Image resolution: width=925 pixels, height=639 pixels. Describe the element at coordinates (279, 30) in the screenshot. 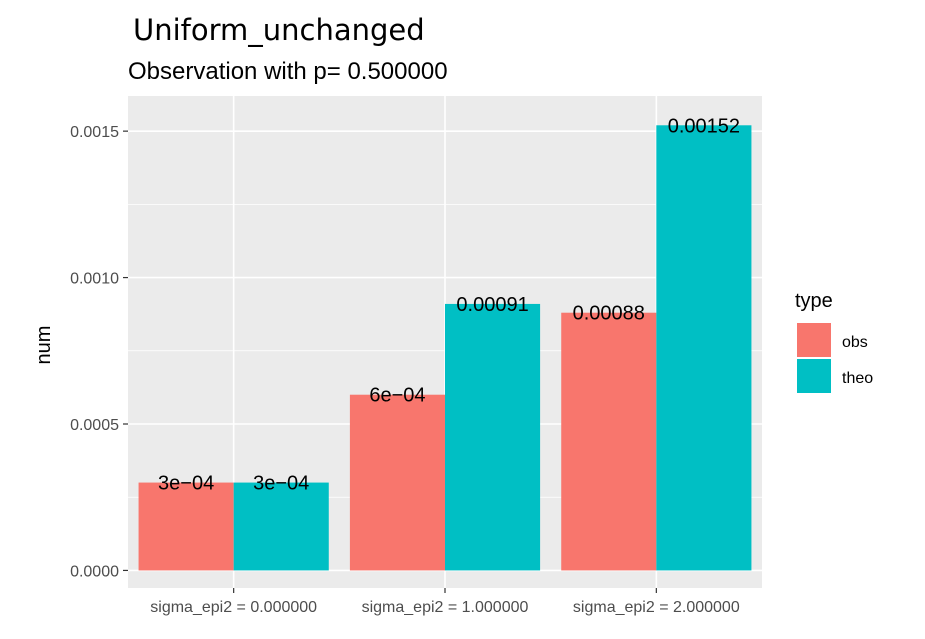

I see `chart-title: Uniform_unchanged` at that location.